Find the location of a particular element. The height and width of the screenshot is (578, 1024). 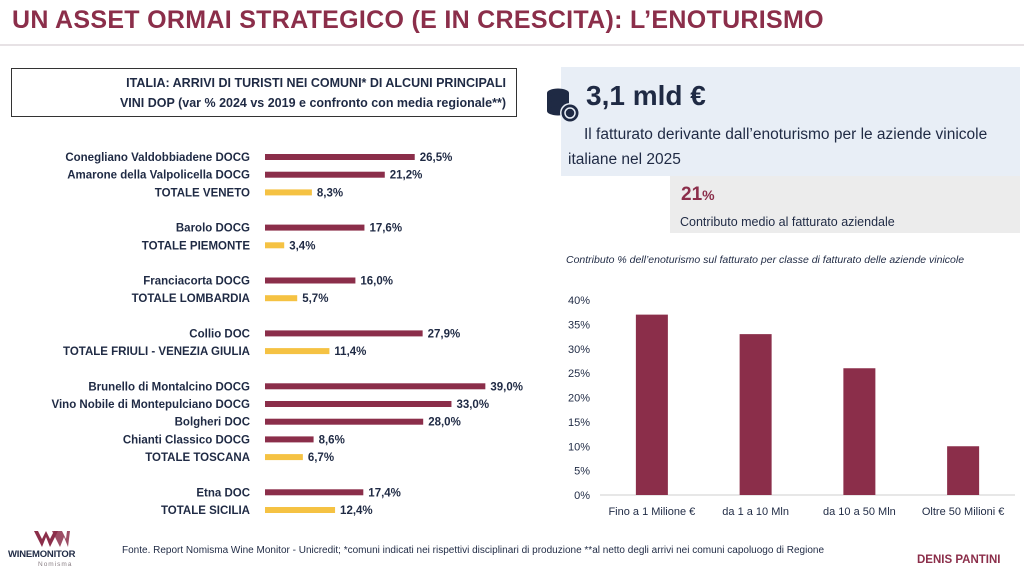

coins-icon is located at coordinates (563, 105).